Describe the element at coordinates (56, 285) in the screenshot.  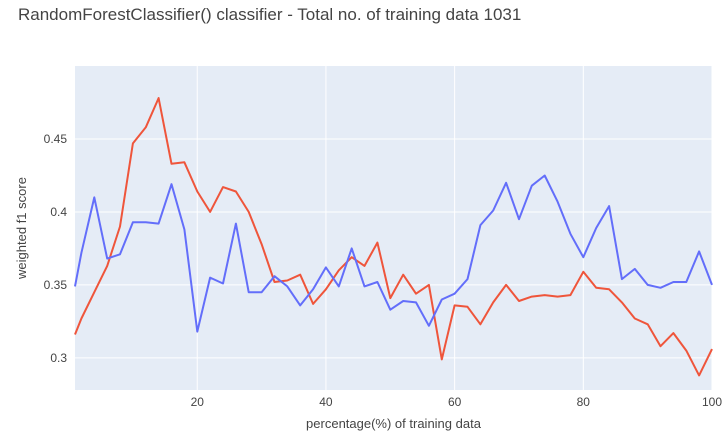
I see `y-tick-label: 0.35` at that location.